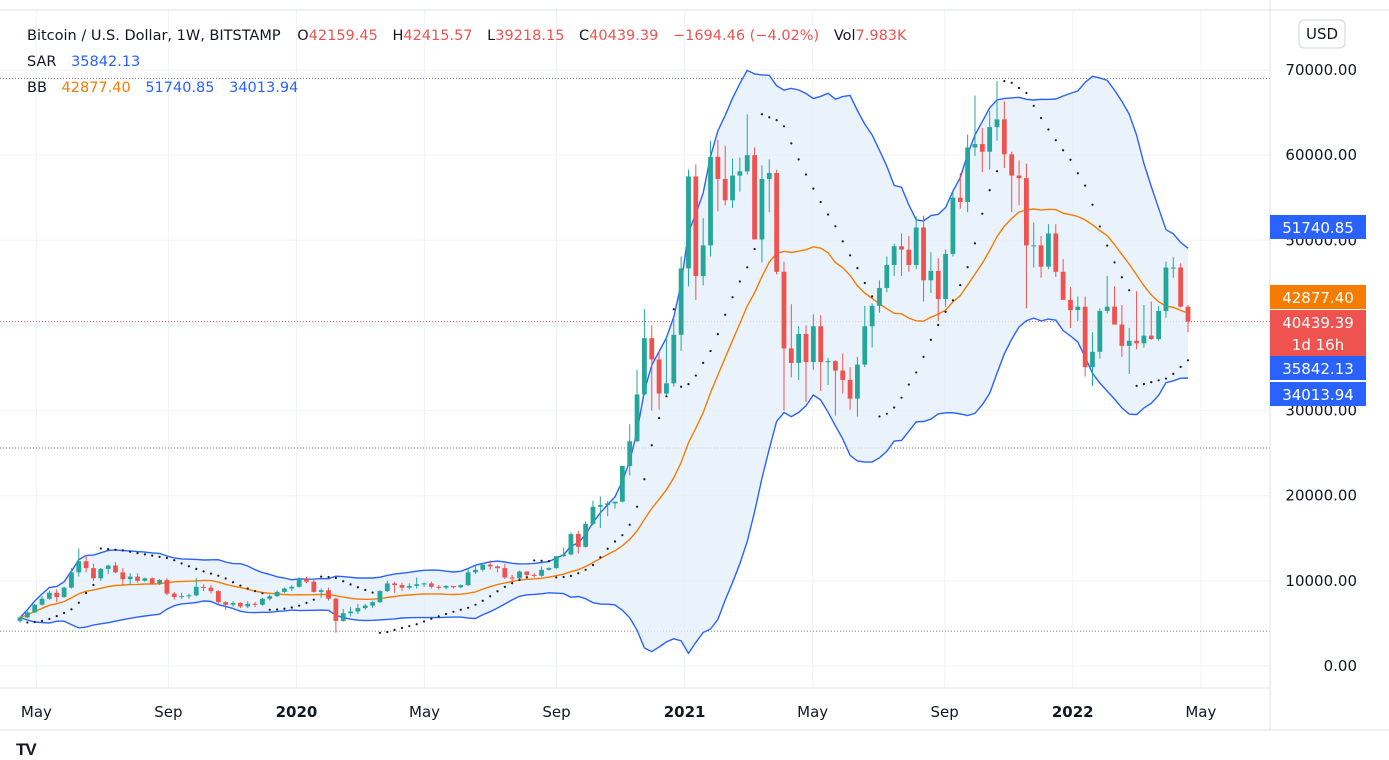 Image resolution: width=1389 pixels, height=760 pixels. What do you see at coordinates (343, 36) in the screenshot?
I see `open-value: 42159.45` at bounding box center [343, 36].